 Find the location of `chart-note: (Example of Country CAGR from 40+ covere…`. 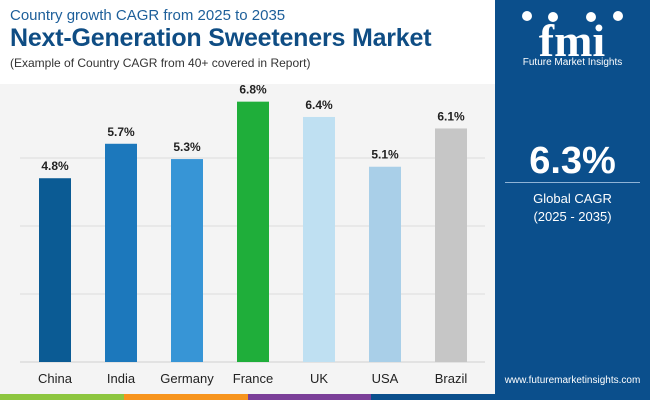

chart-note: (Example of Country CAGR from 40+ covere… is located at coordinates (160, 63).